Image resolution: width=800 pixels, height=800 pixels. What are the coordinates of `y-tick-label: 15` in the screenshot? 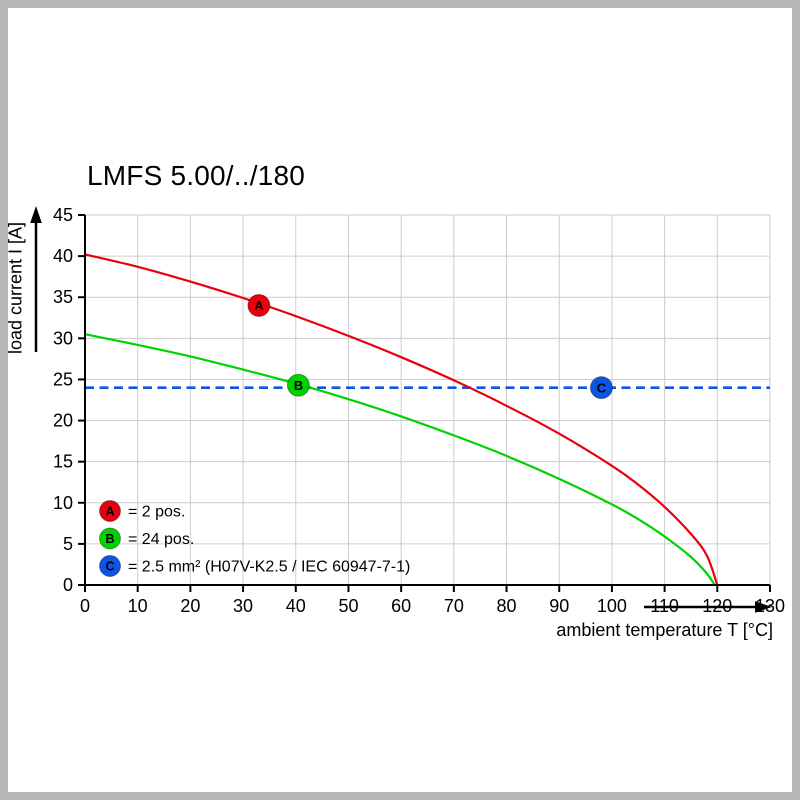 It's located at (63, 462).